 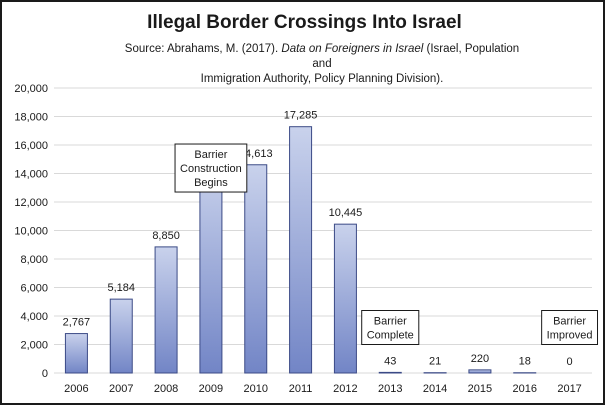 I want to click on y-tick-label: 12,000, so click(x=31, y=203).